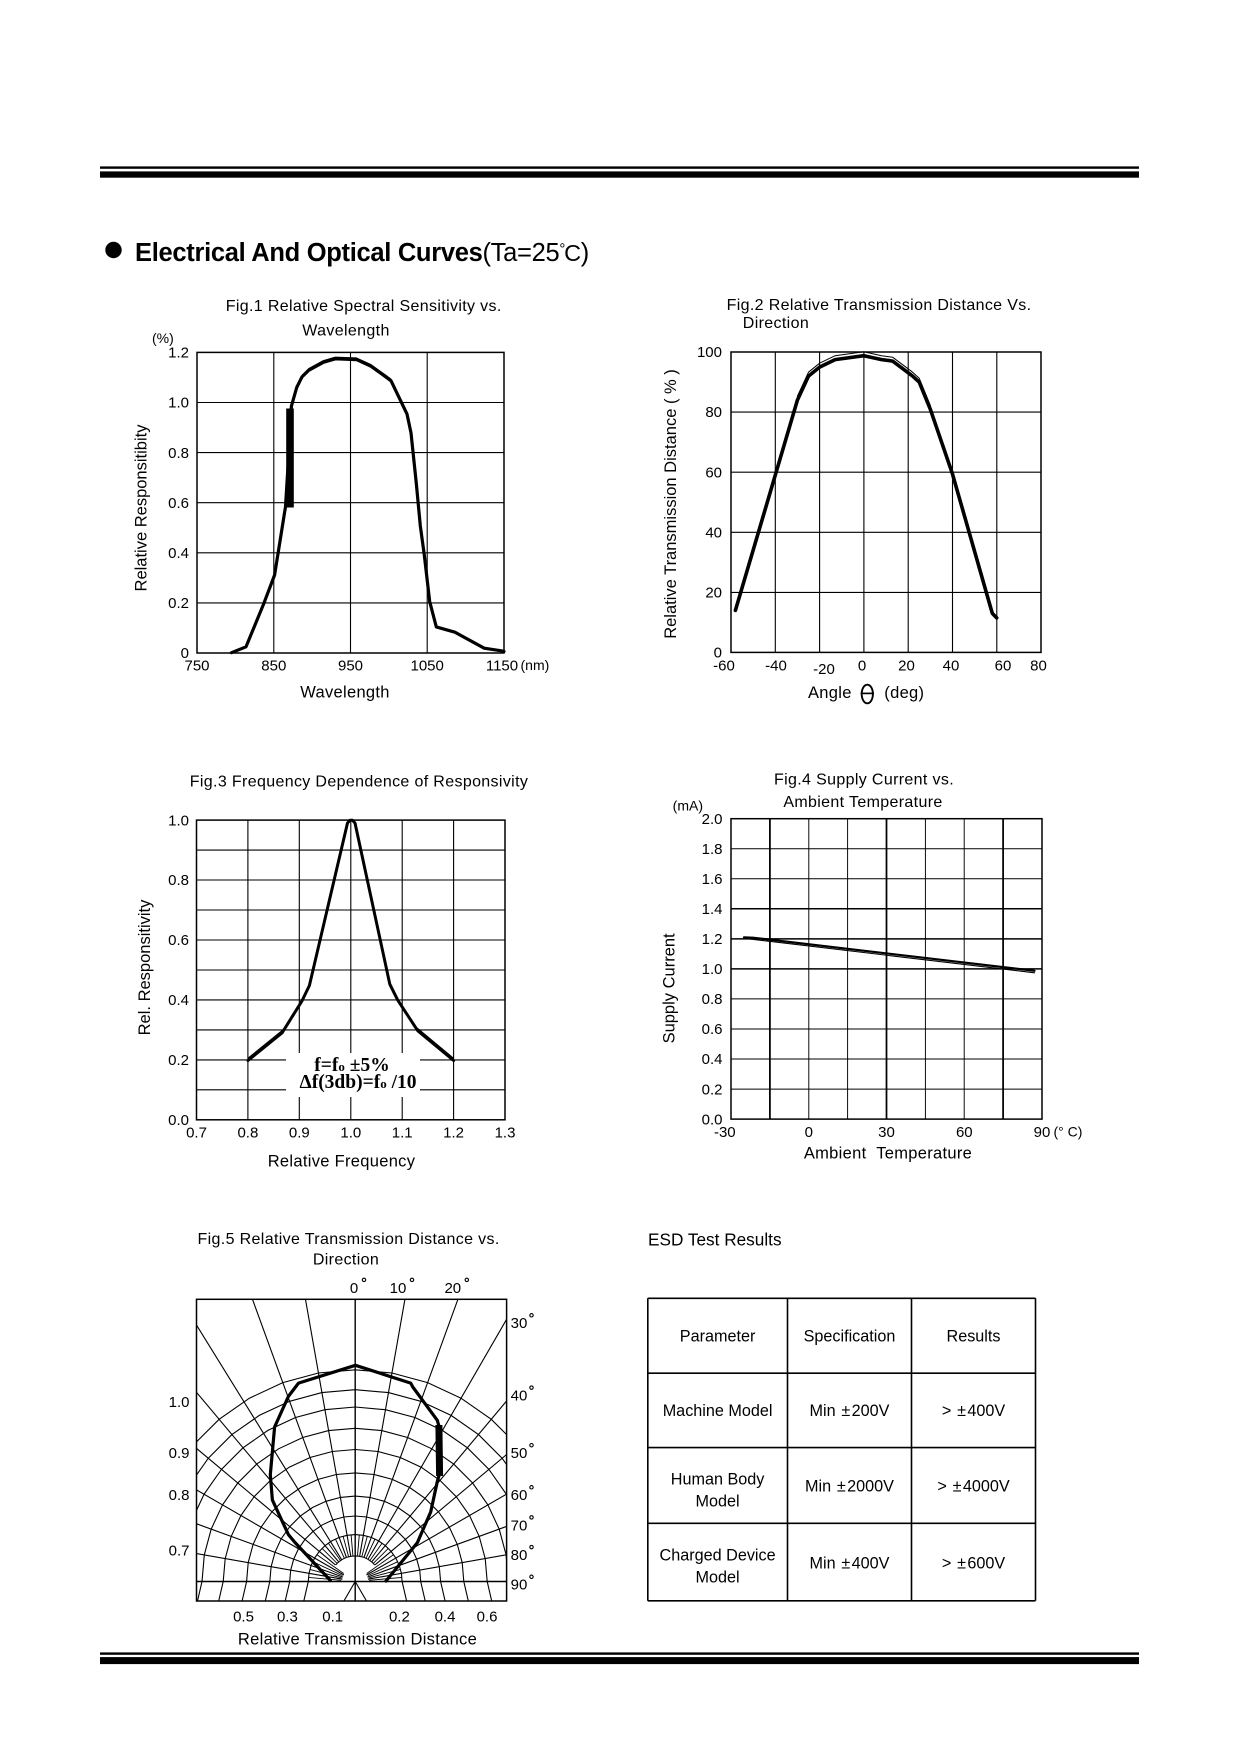 Image resolution: width=1241 pixels, height=1754 pixels. What do you see at coordinates (273, 666) in the screenshot?
I see `svg-text: 850` at bounding box center [273, 666].